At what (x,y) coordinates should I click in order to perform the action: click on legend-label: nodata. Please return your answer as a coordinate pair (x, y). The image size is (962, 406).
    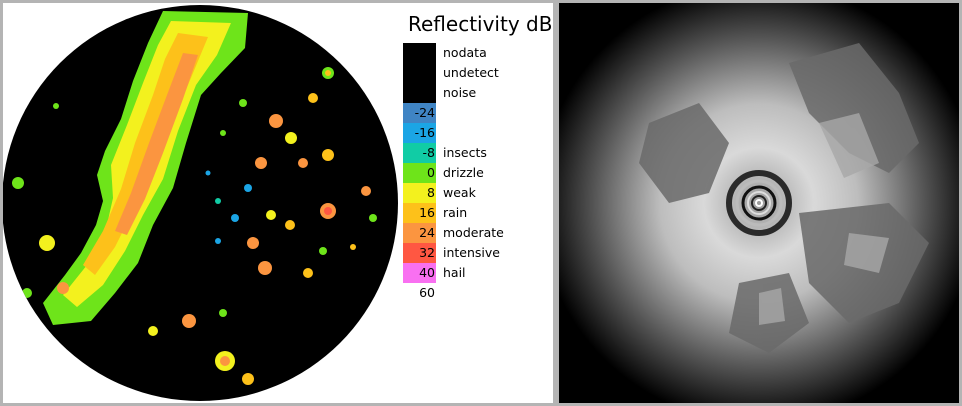
    Looking at the image, I should click on (465, 52).